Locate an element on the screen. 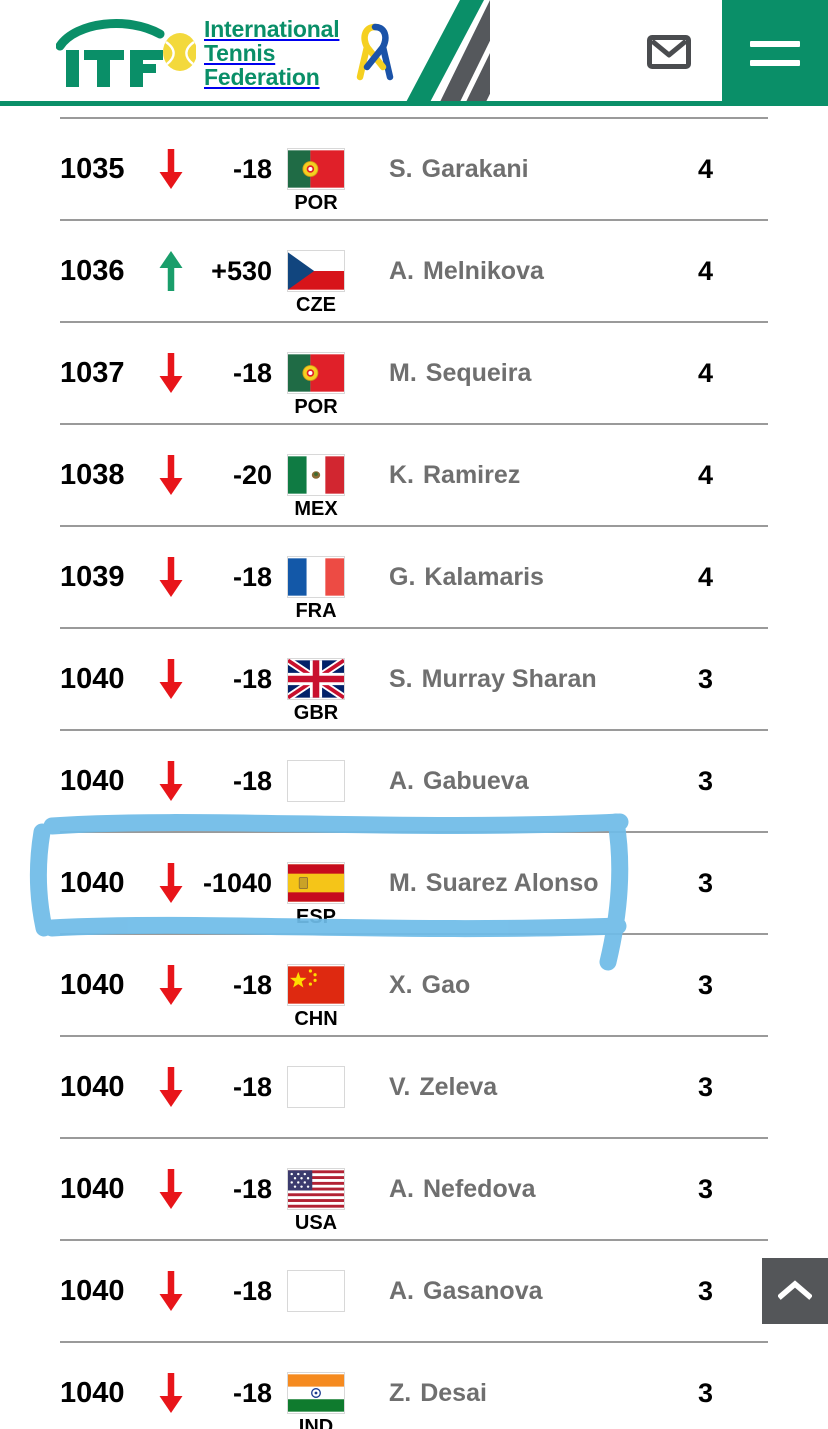  table-row: 1040 -18 A. Gasanova 3 is located at coordinates (414, 1290).